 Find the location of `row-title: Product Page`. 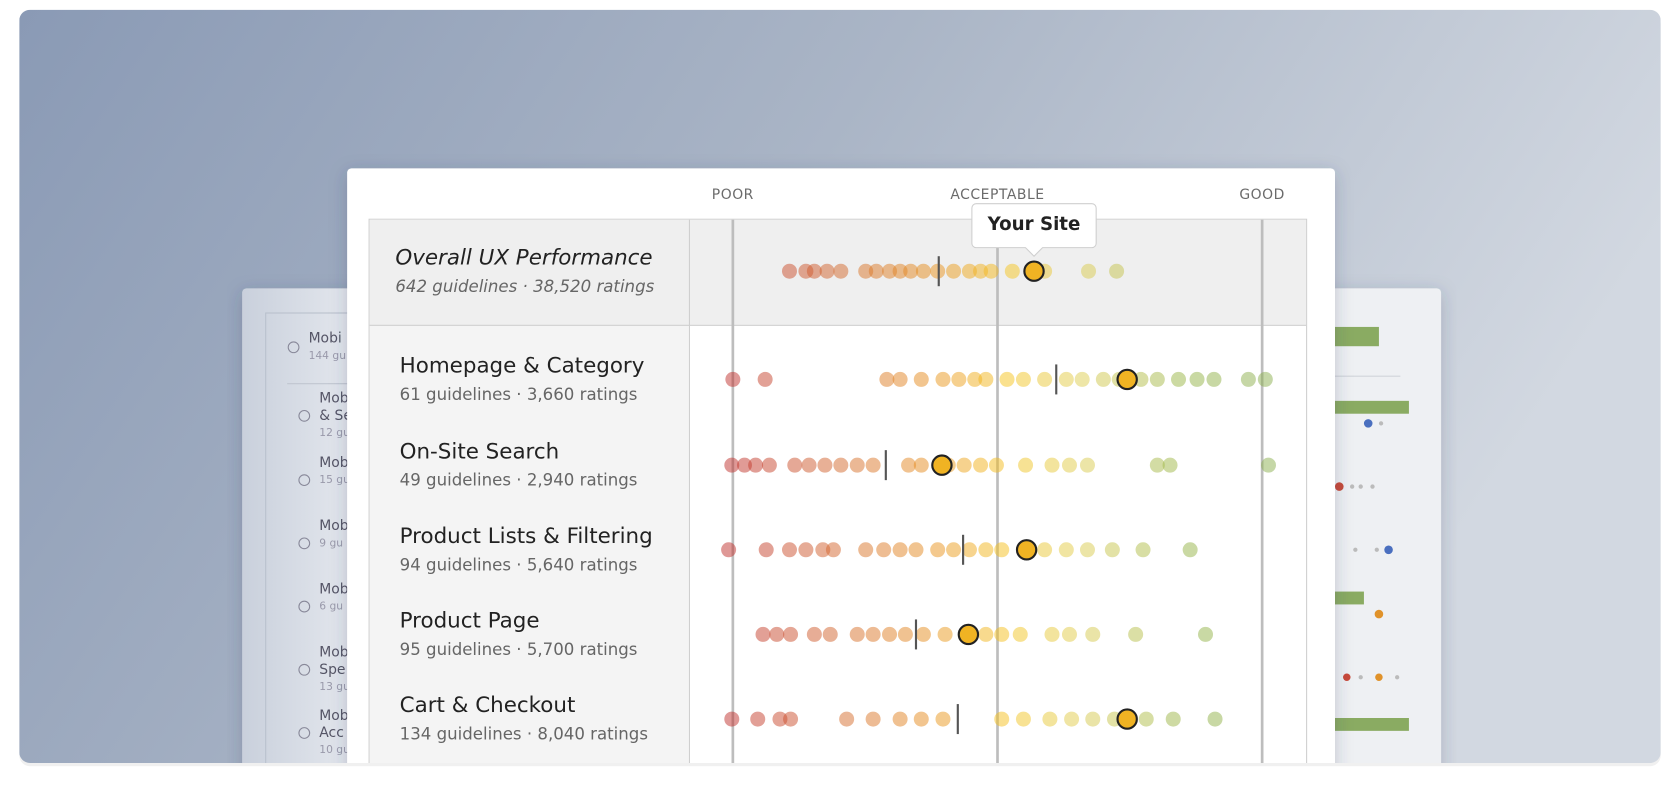

row-title: Product Page is located at coordinates (470, 621).